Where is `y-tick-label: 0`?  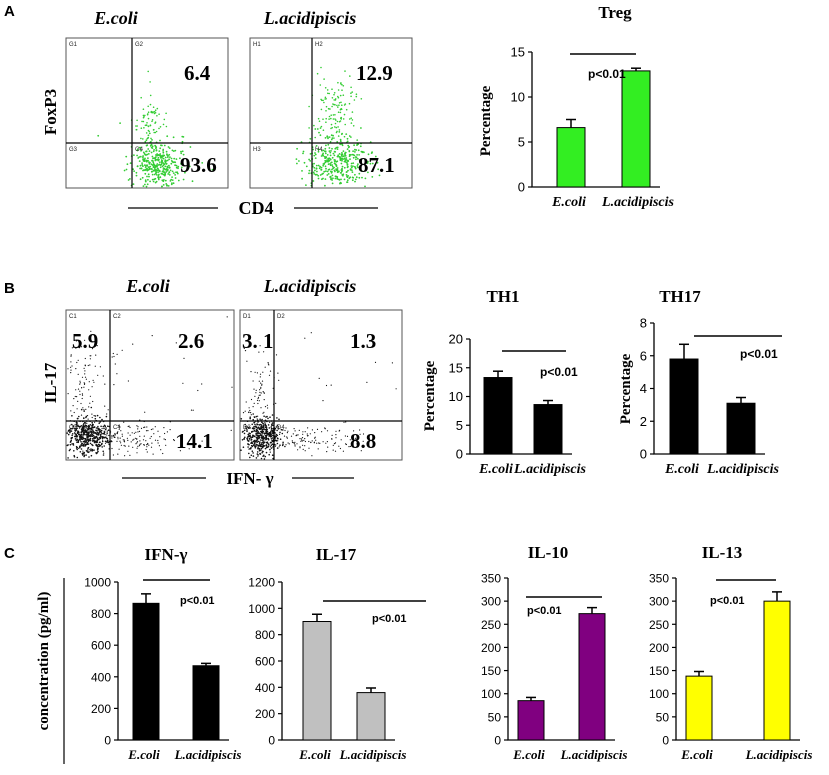
y-tick-label: 0 is located at coordinates (459, 454).